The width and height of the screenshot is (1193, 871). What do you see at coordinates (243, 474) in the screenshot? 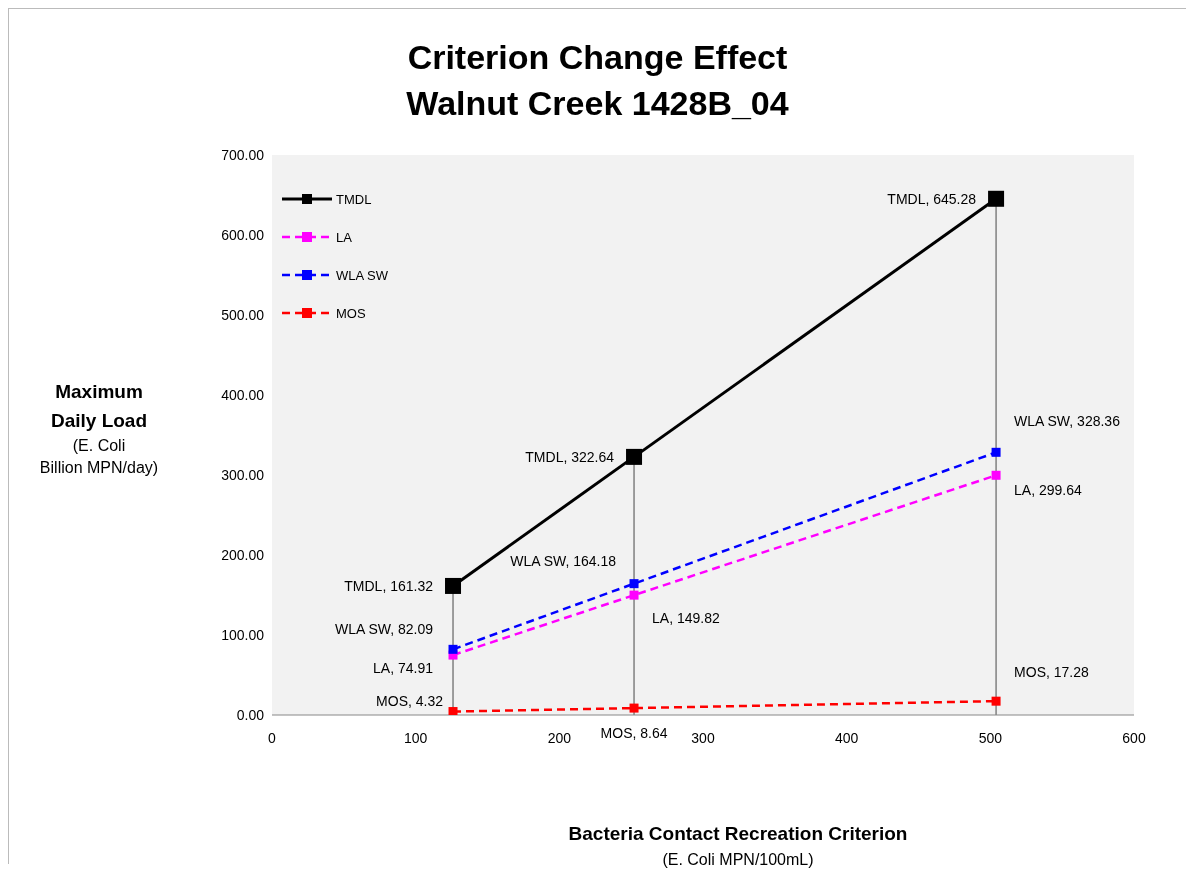
I see `y-tick-label: 300.00` at bounding box center [243, 474].